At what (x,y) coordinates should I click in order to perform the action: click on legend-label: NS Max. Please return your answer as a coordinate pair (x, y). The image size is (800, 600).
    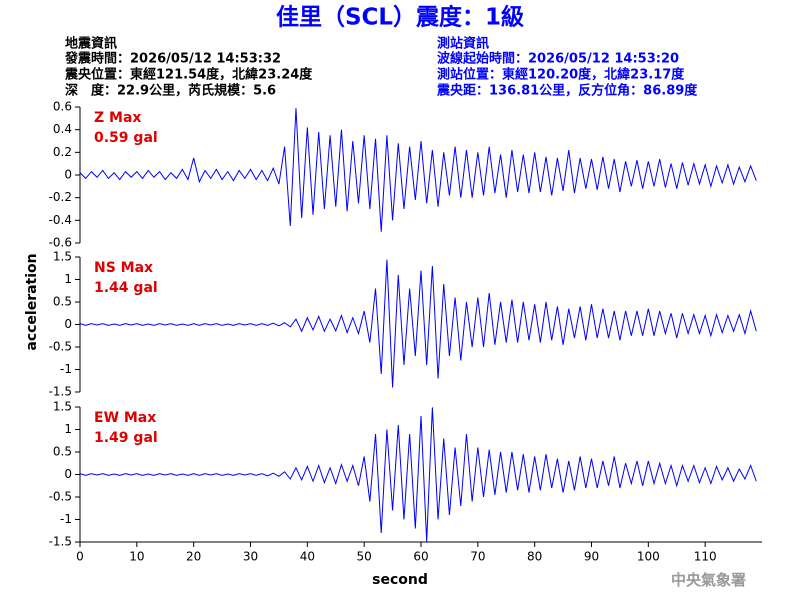
    Looking at the image, I should click on (123, 268).